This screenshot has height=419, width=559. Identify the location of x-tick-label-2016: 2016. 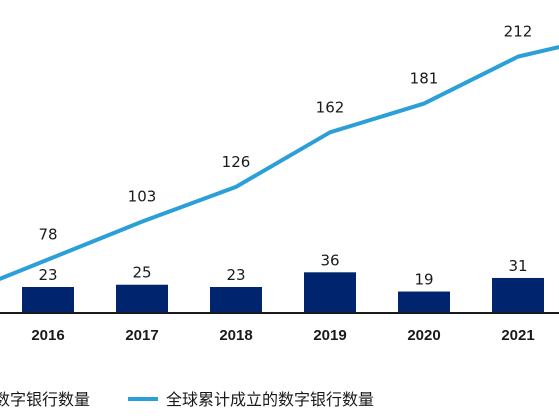
(47, 335).